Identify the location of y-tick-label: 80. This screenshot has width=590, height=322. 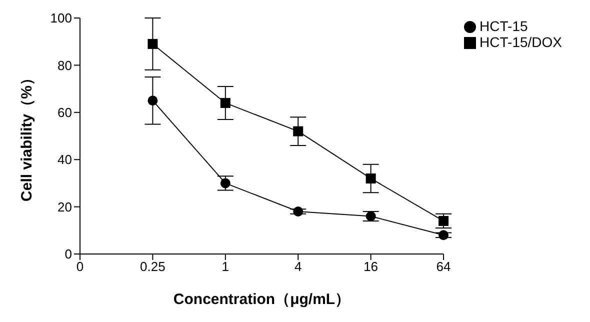
(65, 65).